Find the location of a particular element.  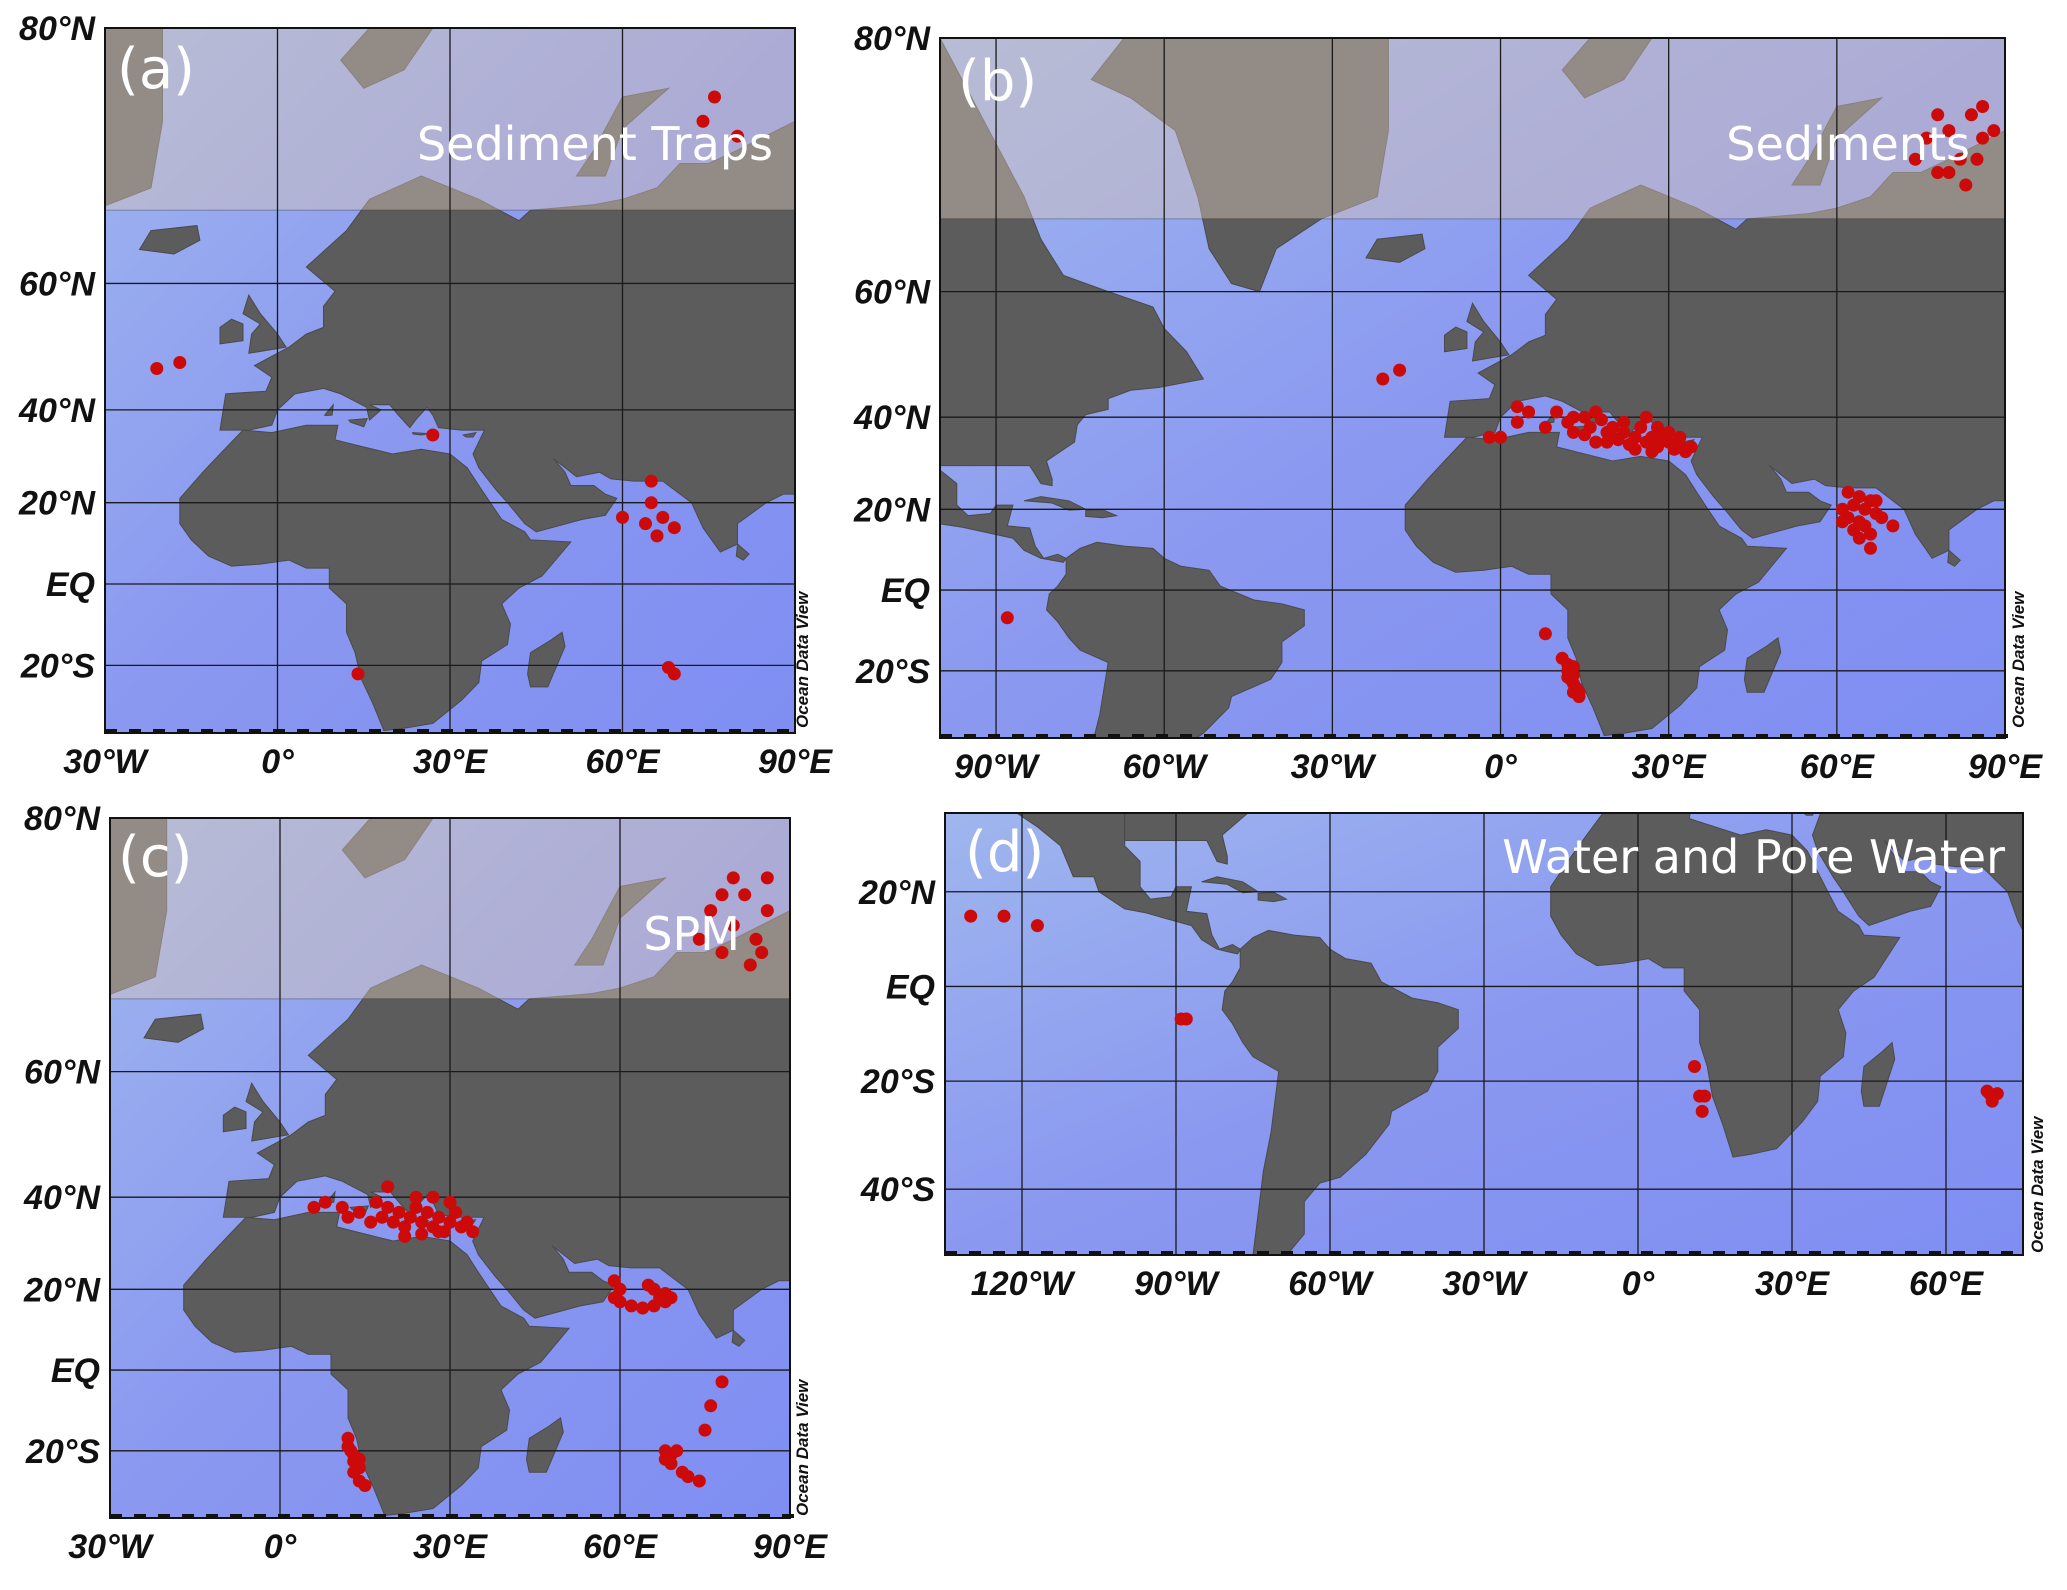

land-south-america is located at coordinates (1340, 1092).